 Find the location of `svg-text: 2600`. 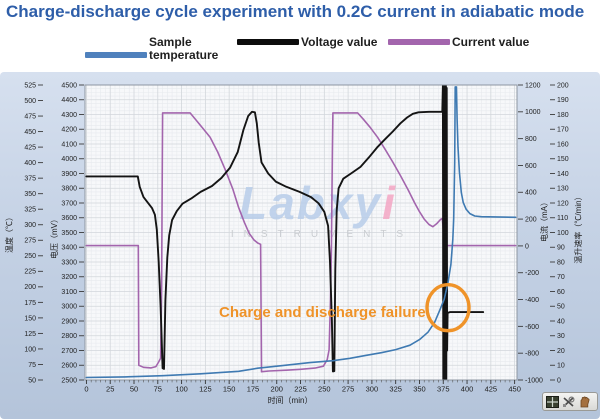

svg-text: 2600 is located at coordinates (69, 366).